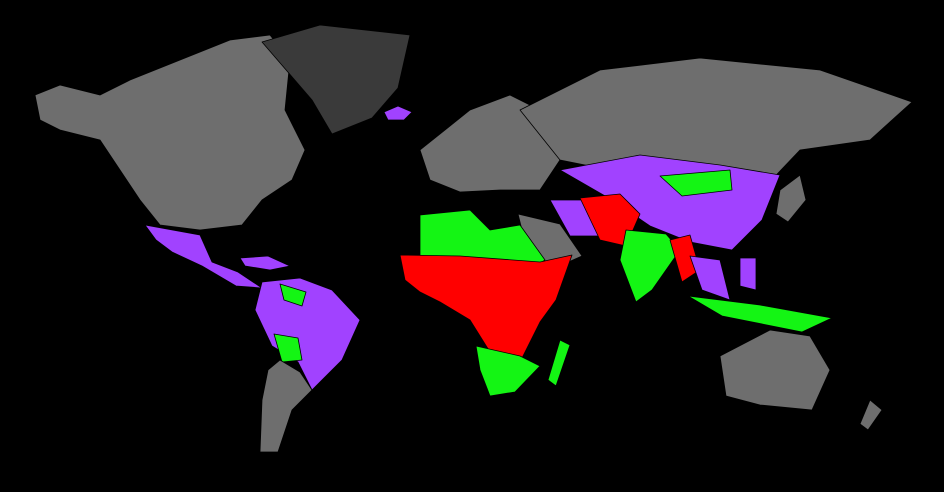 The image size is (944, 492). Describe the element at coordinates (265, 263) in the screenshot. I see `caribbean` at that location.